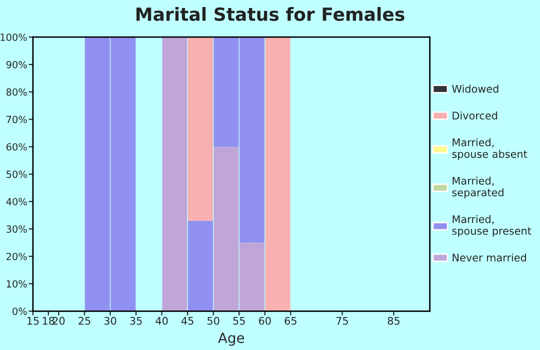 Image resolution: width=540 pixels, height=350 pixels. I want to click on y-tick-label: 50%, so click(16, 174).